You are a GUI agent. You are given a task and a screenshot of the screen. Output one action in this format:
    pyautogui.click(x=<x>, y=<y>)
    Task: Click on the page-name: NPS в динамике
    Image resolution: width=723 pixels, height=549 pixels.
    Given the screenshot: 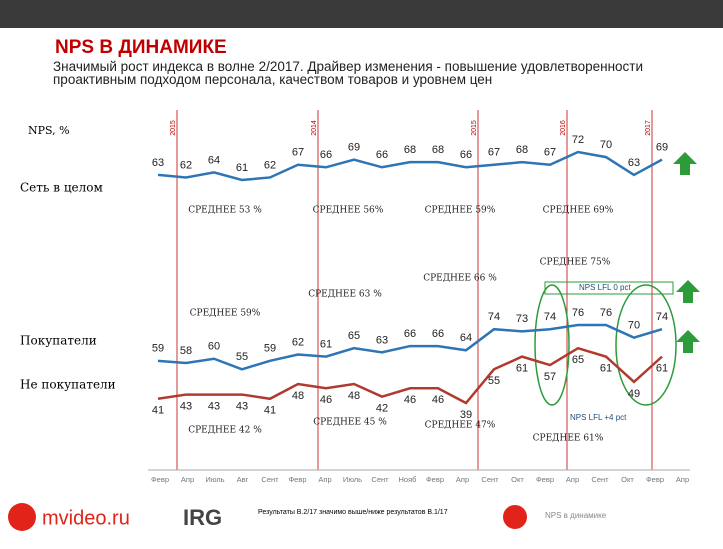 What is the action you would take?
    pyautogui.click(x=576, y=515)
    